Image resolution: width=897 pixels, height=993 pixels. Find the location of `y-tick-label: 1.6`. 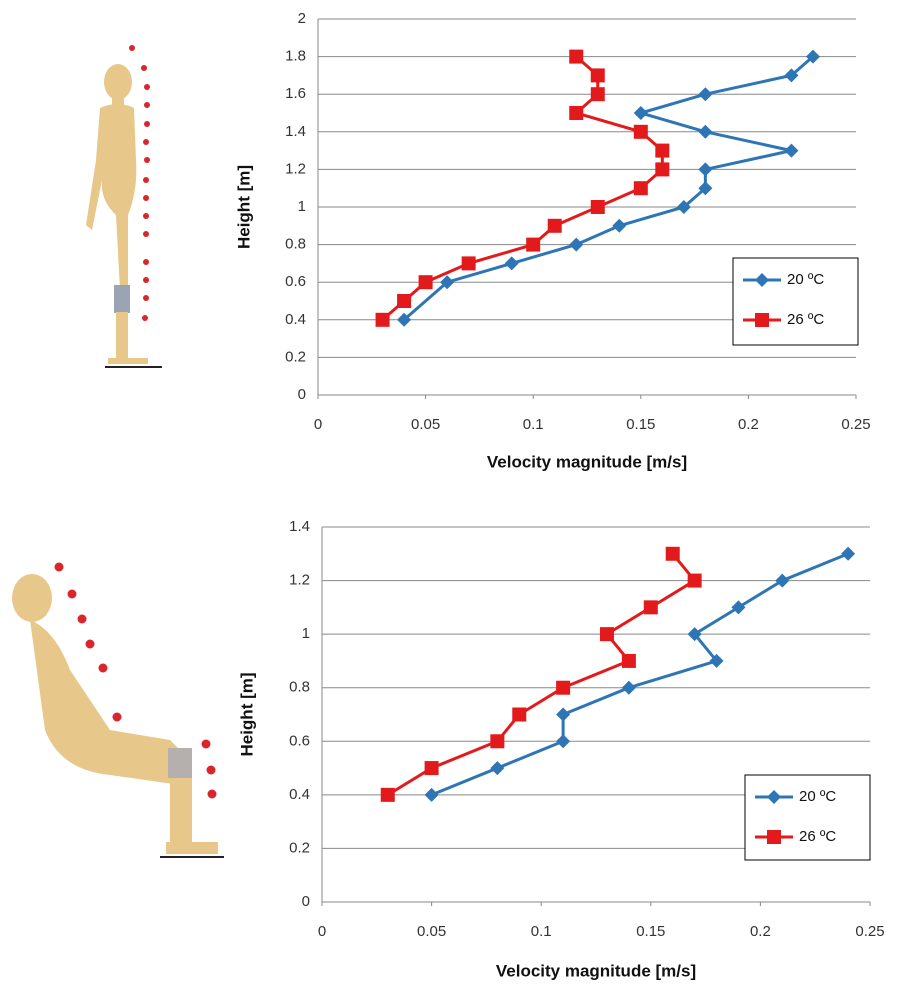

y-tick-label: 1.6 is located at coordinates (295, 93).